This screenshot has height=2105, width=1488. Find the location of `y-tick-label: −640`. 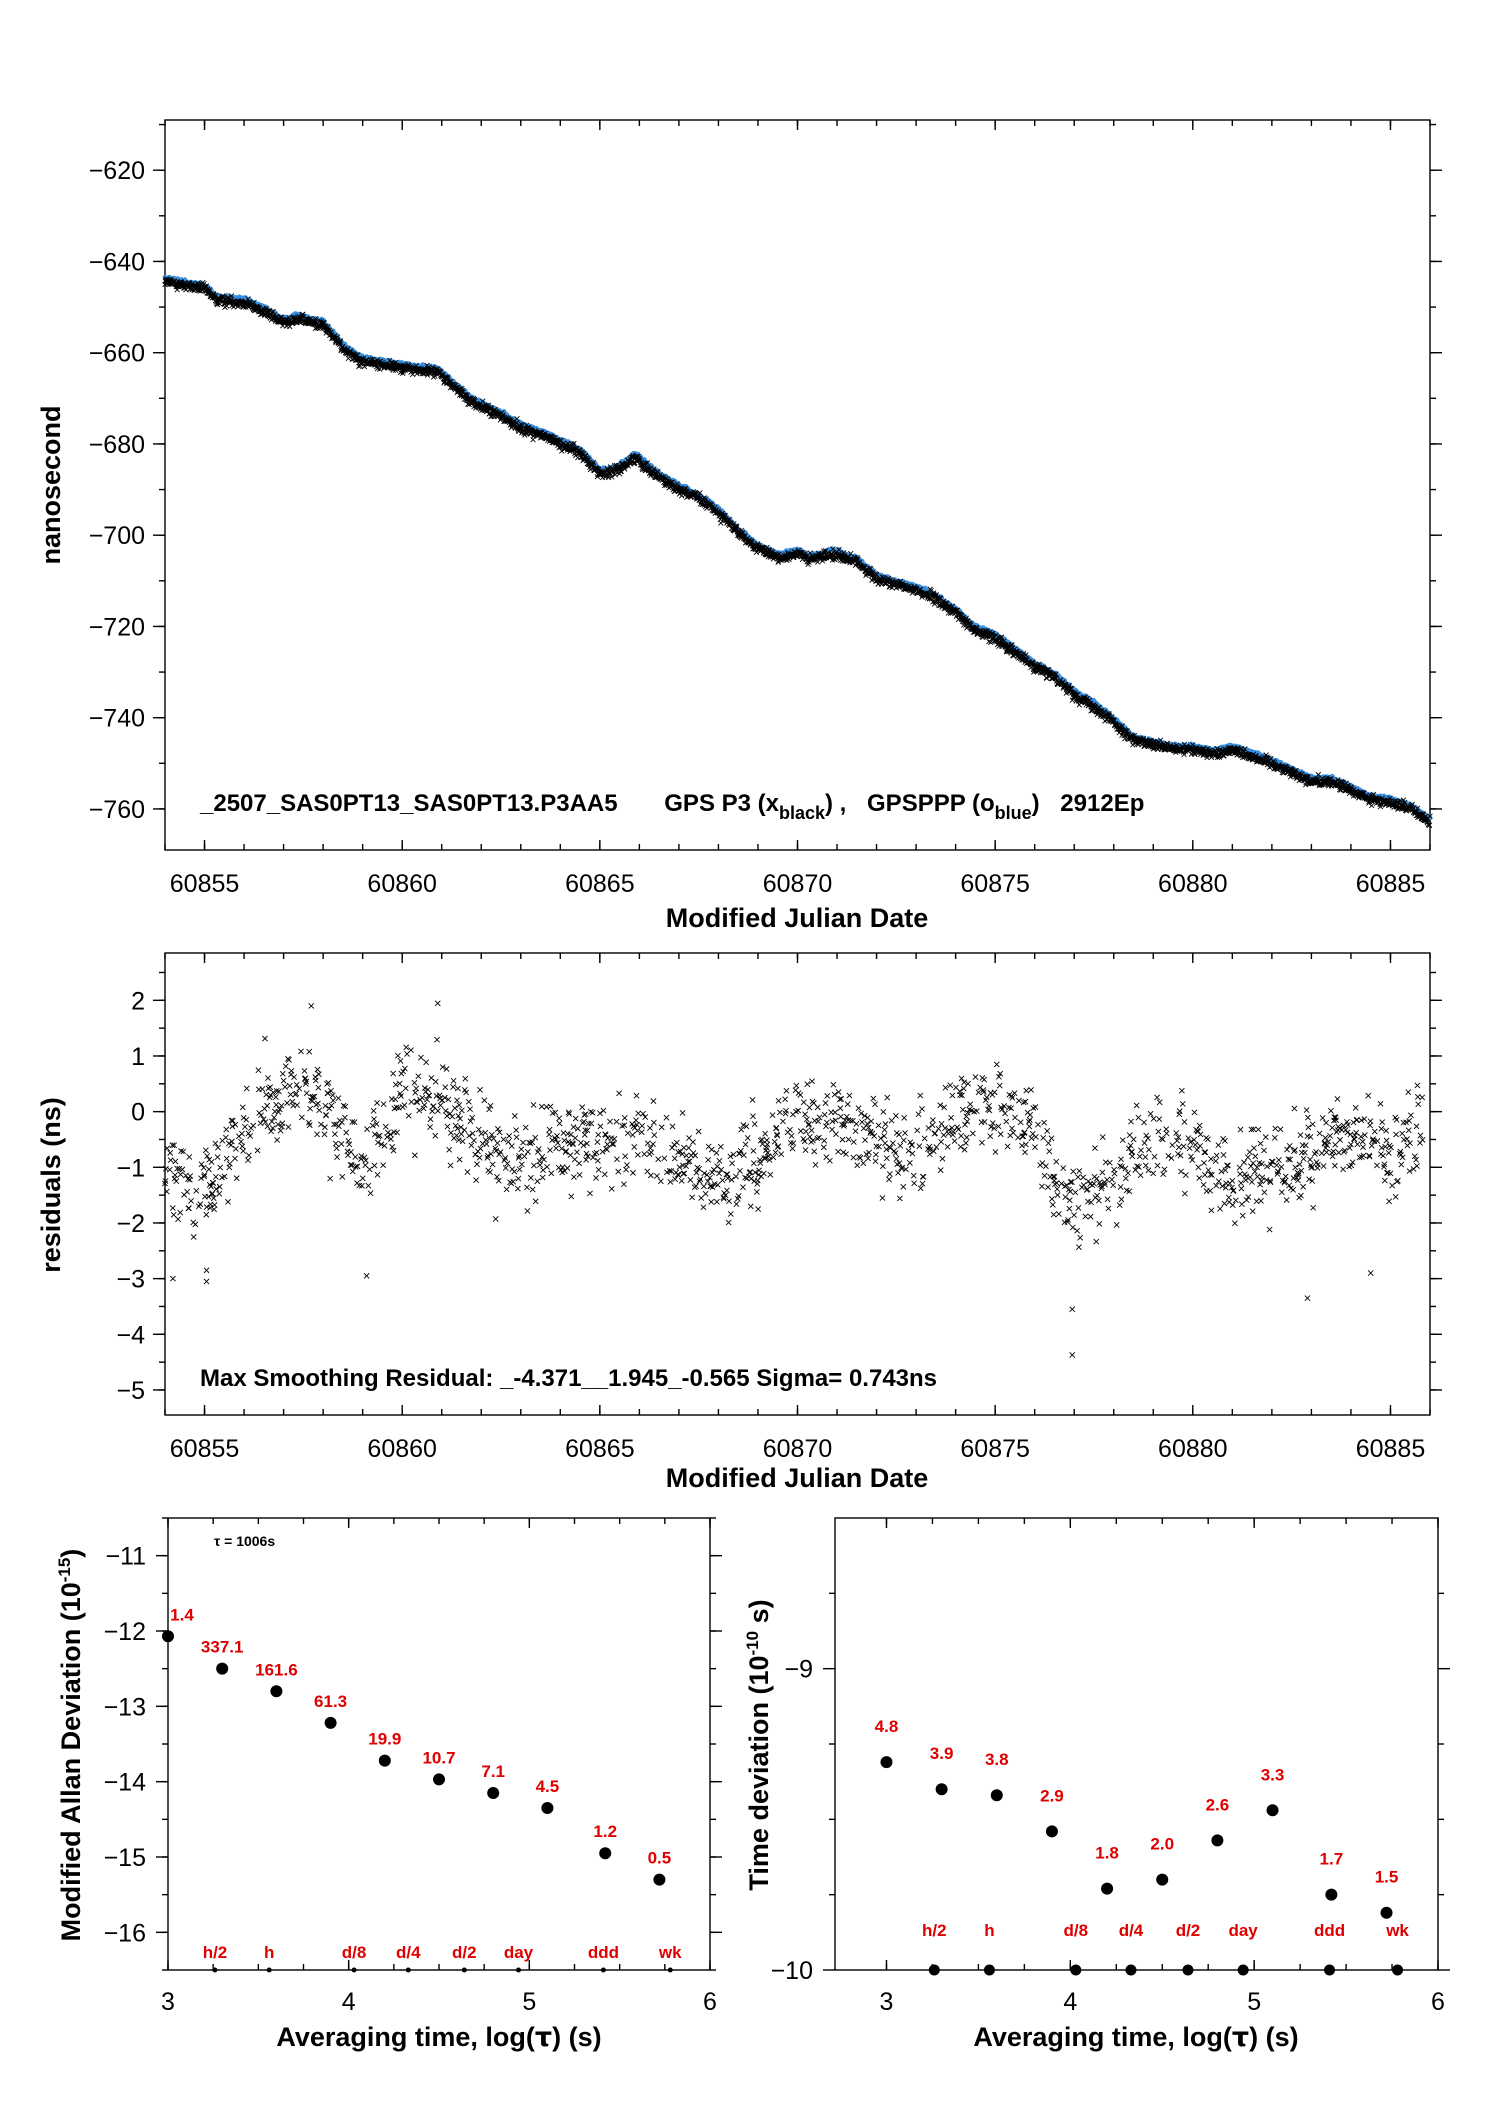

y-tick-label: −640 is located at coordinates (117, 262).